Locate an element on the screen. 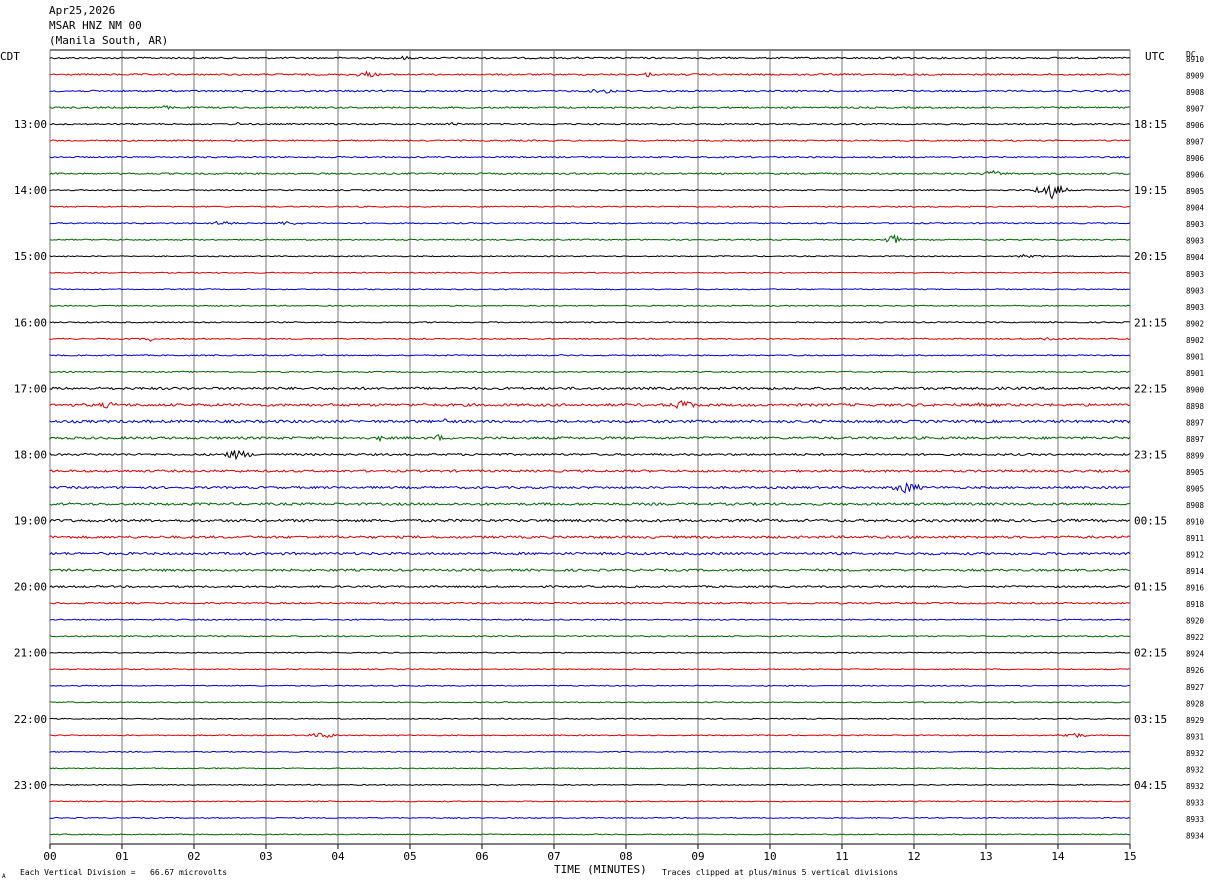  dc-offset-label: 8927 is located at coordinates (1195, 687).